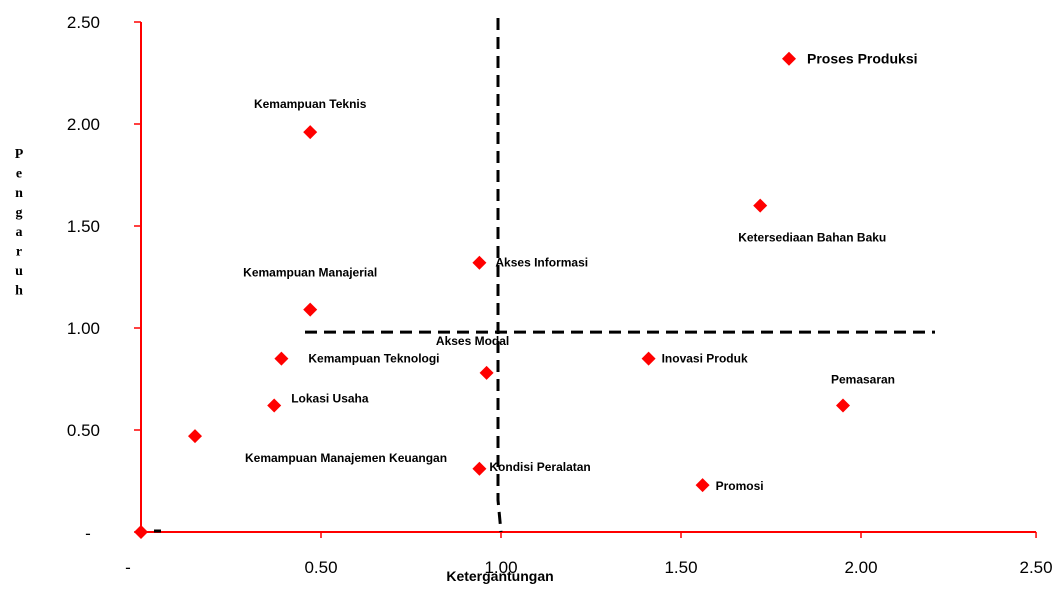  What do you see at coordinates (320, 567) in the screenshot?
I see `x-tick-label: 0.50` at bounding box center [320, 567].